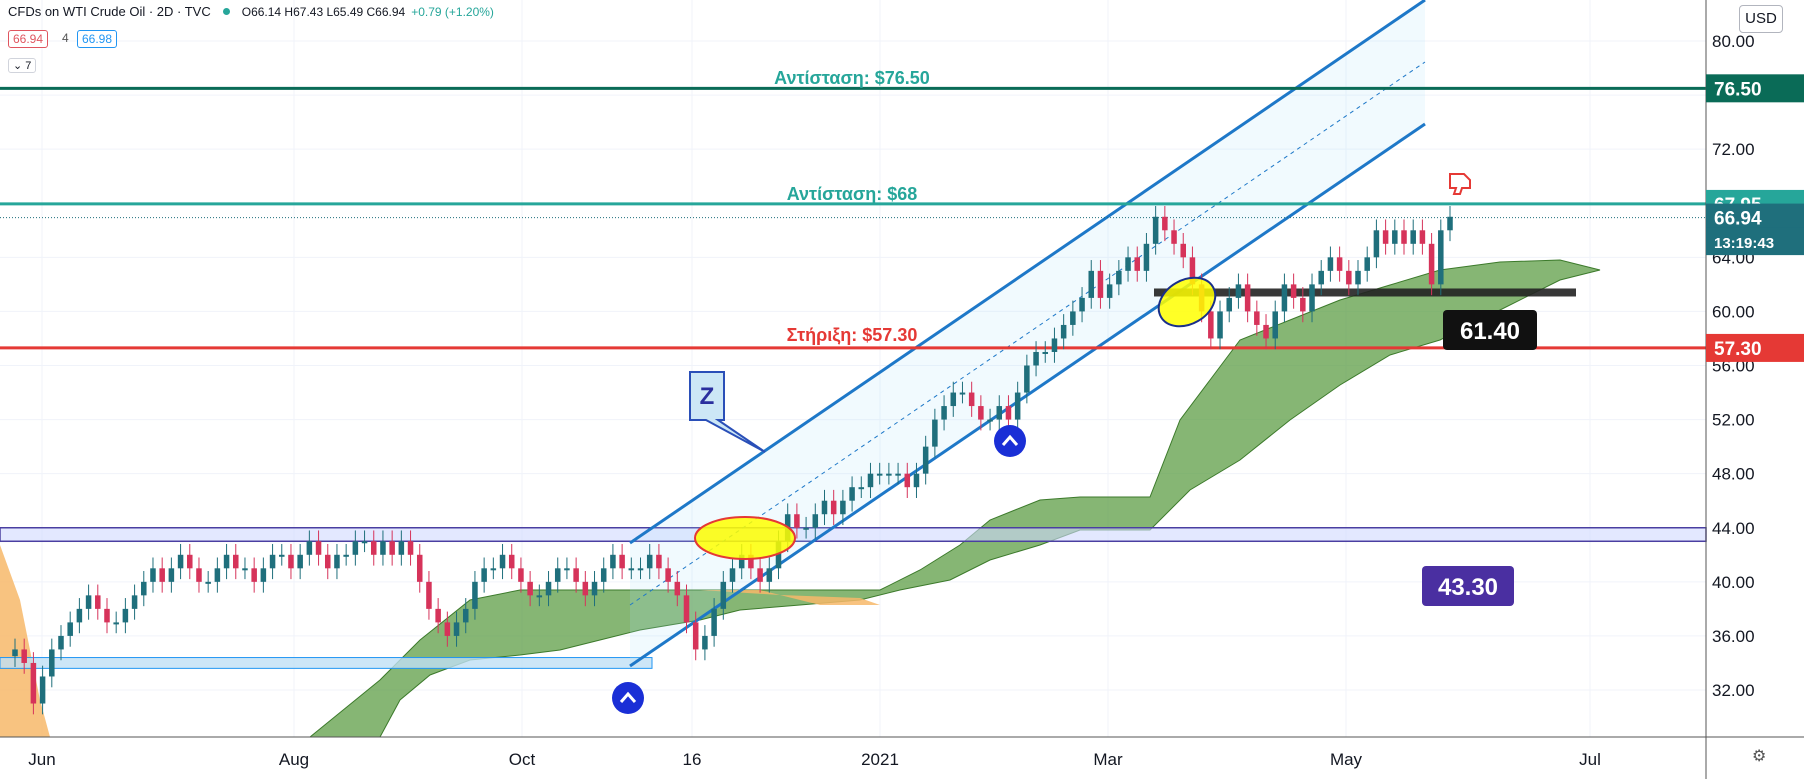 The height and width of the screenshot is (784, 1804). What do you see at coordinates (323, 11) in the screenshot?
I see `ohlc-values: O66.14 H67.43 L65.49 C66.94` at bounding box center [323, 11].